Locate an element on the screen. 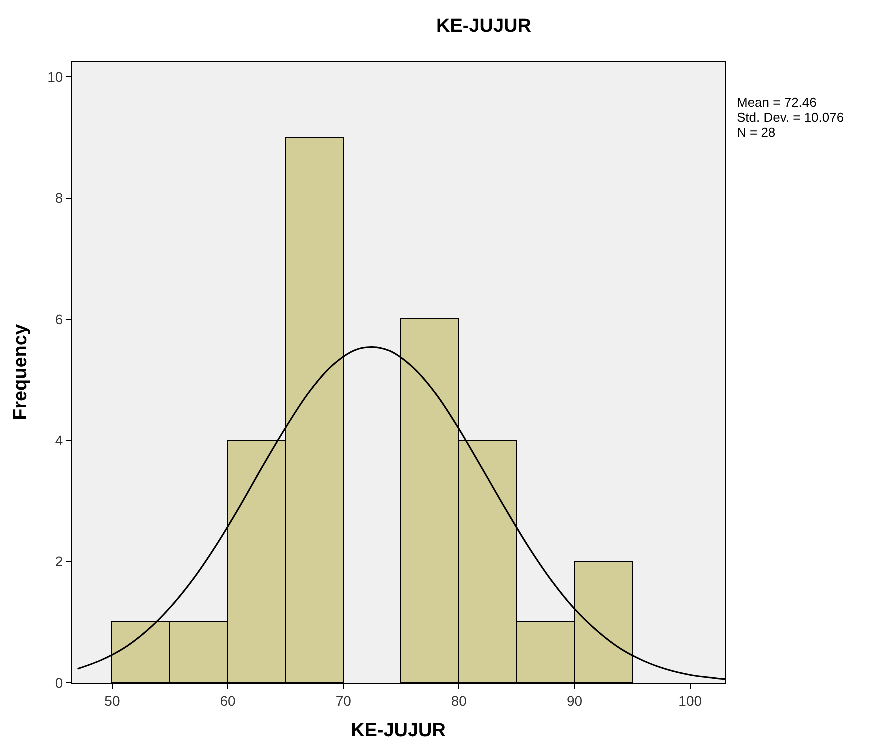  x-tick-label: 90 is located at coordinates (574, 700).